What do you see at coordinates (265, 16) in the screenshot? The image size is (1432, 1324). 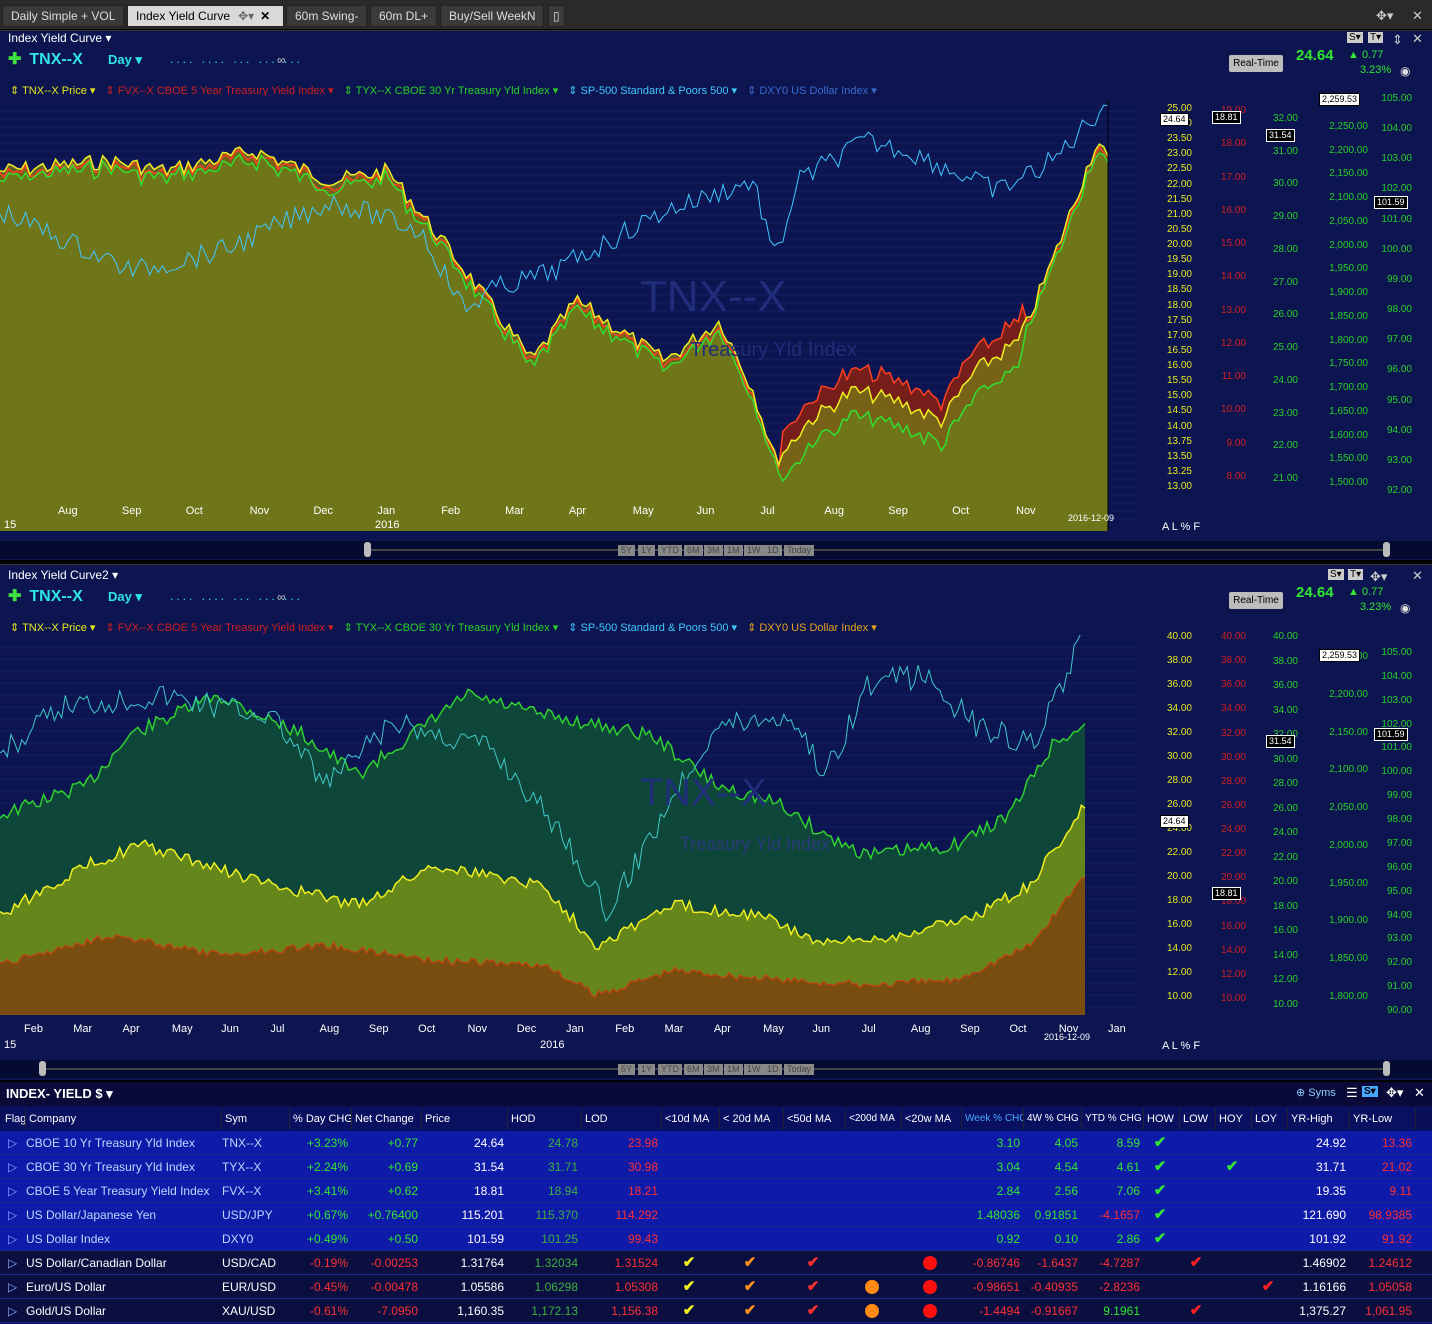 I see `close-tab-icon: ✕` at bounding box center [265, 16].